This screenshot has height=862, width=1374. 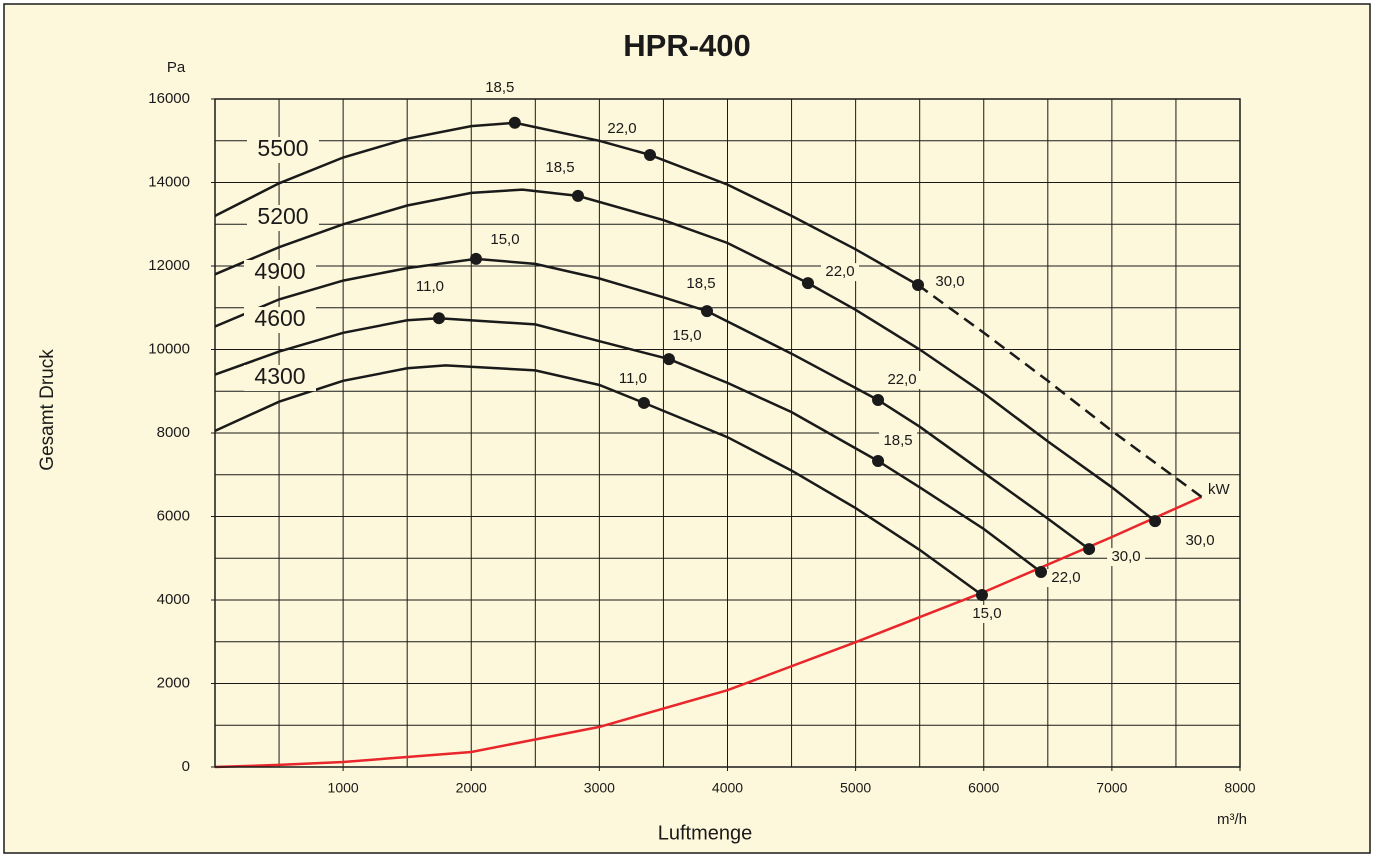 I want to click on y-tick-label: 0, so click(x=186, y=766).